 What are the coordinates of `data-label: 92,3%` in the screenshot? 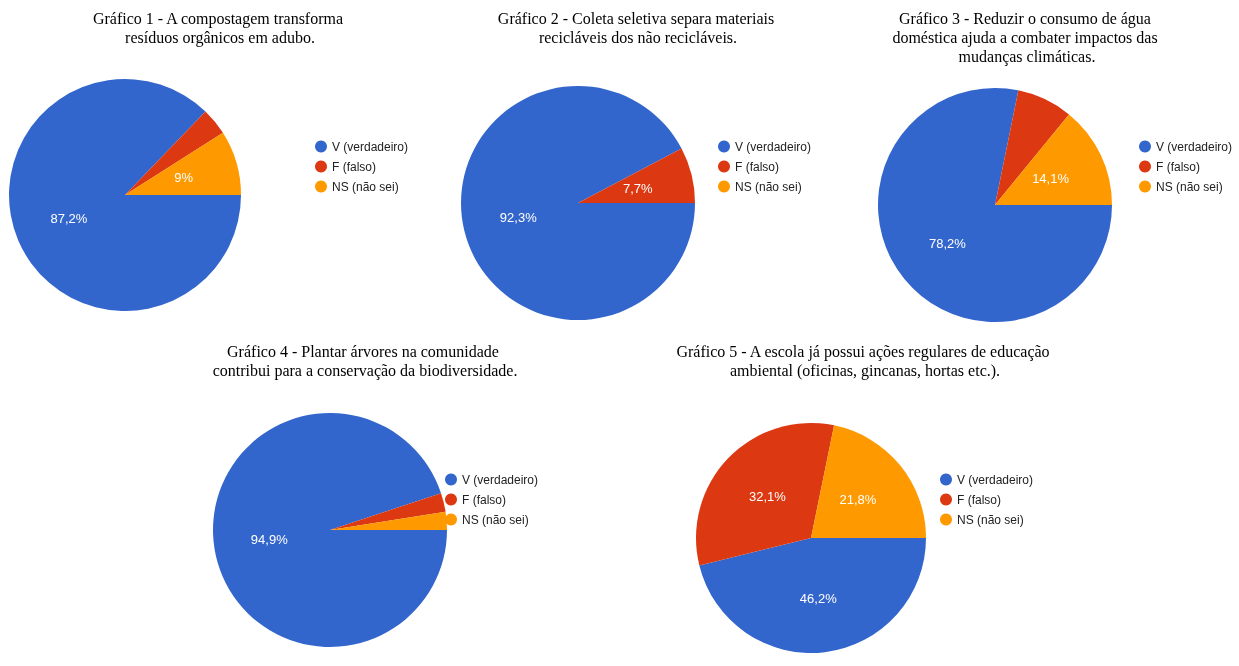 It's located at (518, 218).